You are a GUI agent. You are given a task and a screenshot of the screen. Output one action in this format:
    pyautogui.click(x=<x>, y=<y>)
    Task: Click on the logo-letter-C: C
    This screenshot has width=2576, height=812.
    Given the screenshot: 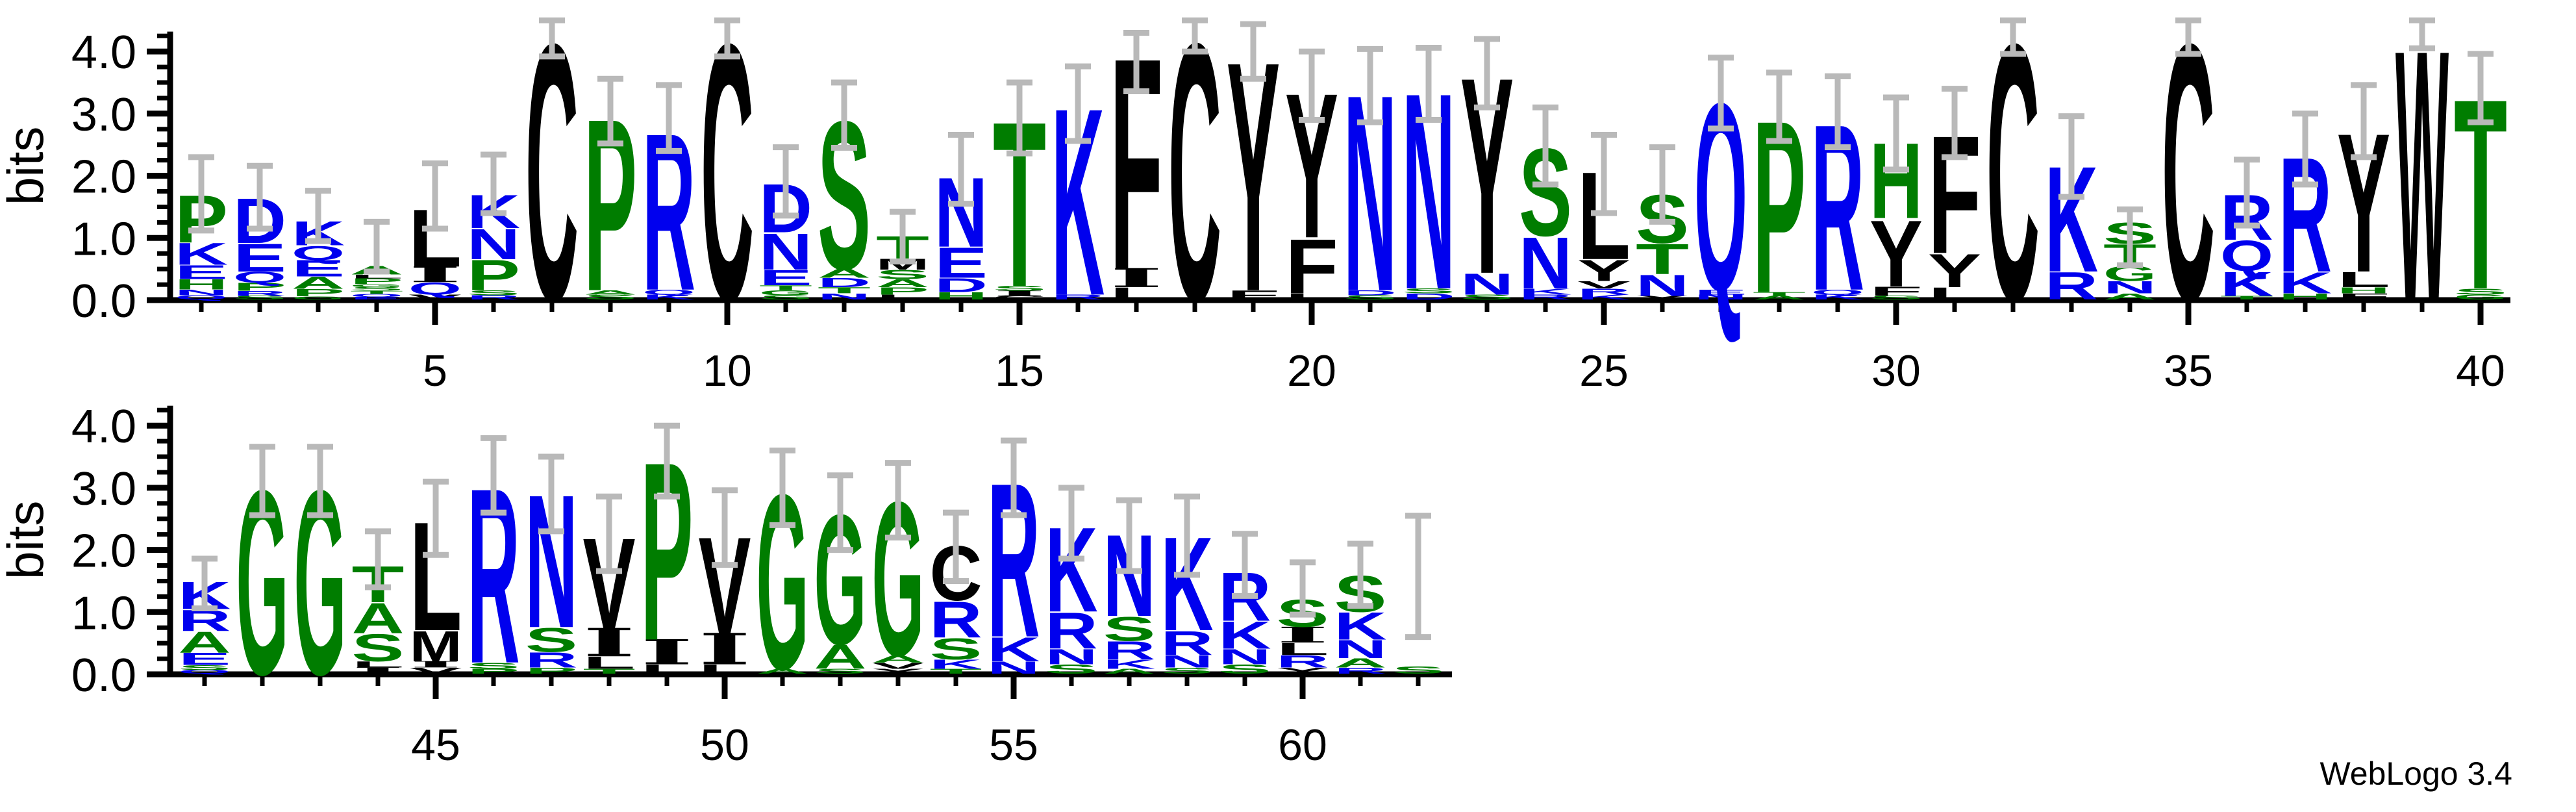 What is the action you would take?
    pyautogui.click(x=2188, y=188)
    